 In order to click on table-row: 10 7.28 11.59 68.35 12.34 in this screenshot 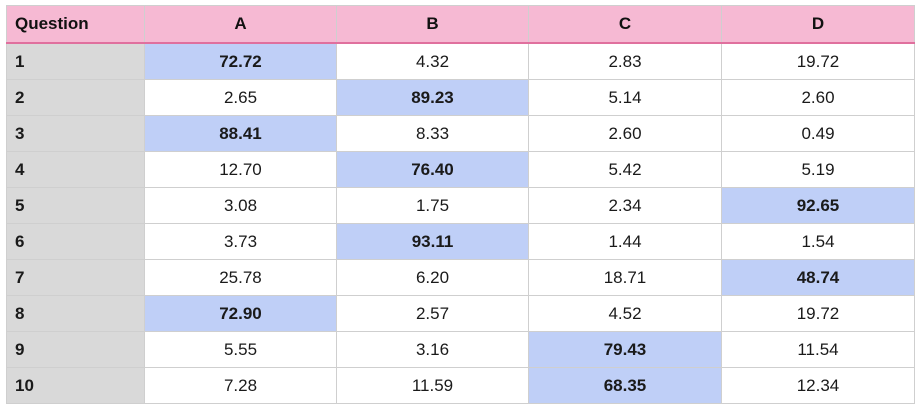, I will do `click(460, 385)`.